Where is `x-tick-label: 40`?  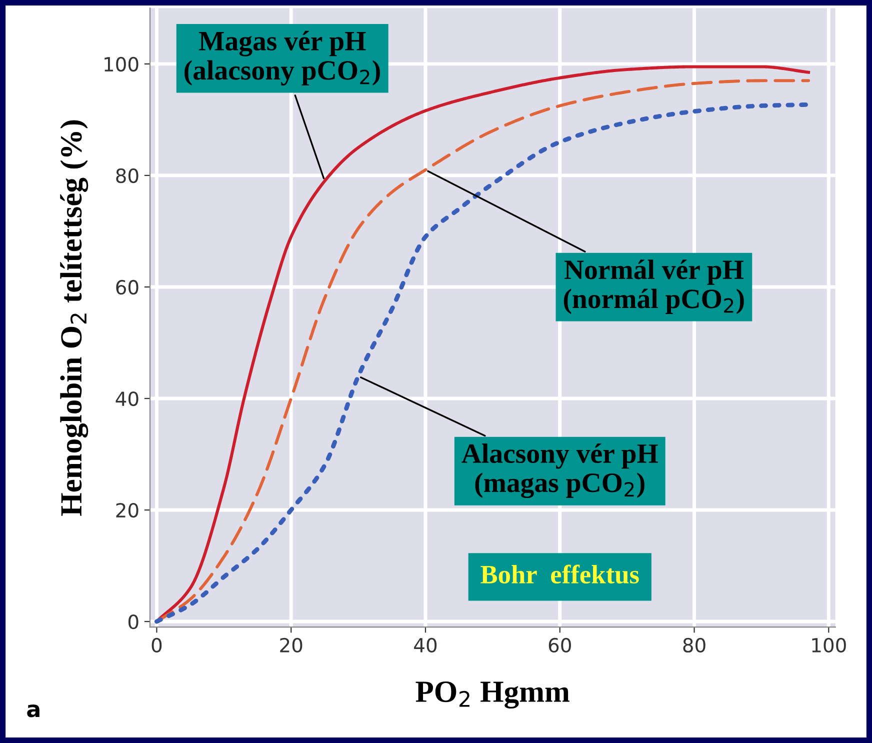
x-tick-label: 40 is located at coordinates (425, 645).